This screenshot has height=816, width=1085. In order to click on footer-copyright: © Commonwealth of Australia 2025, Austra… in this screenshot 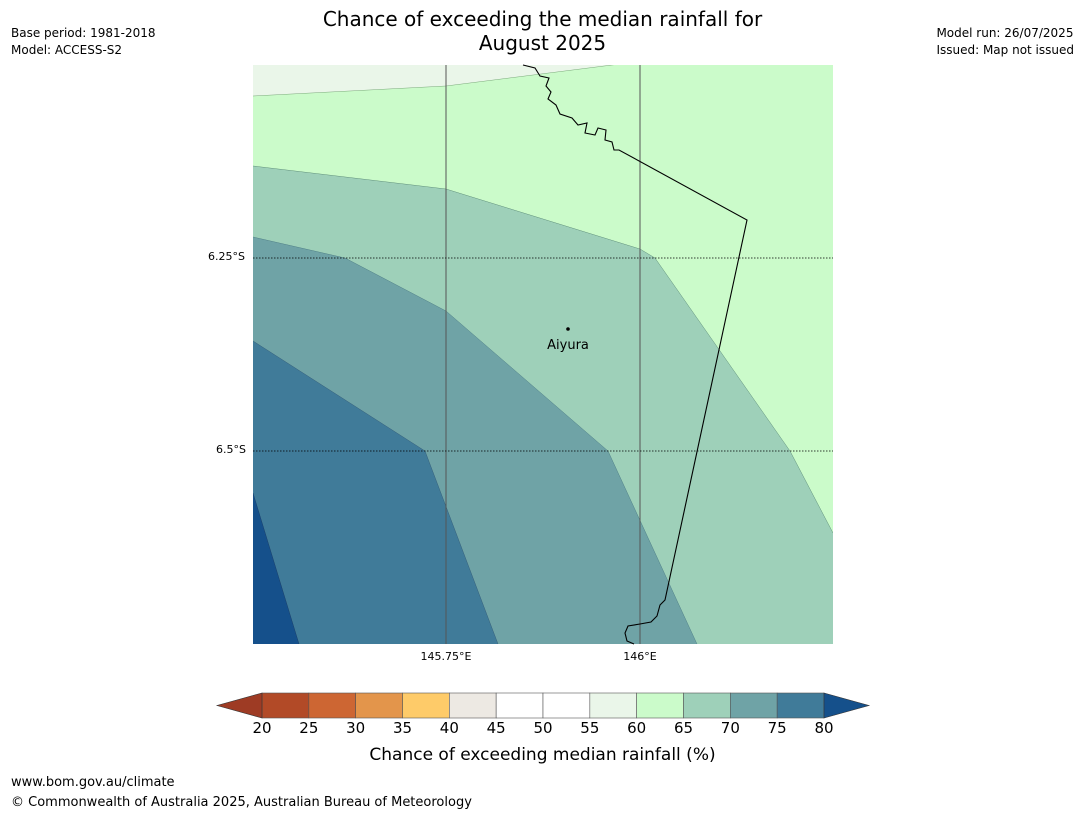, I will do `click(241, 802)`.